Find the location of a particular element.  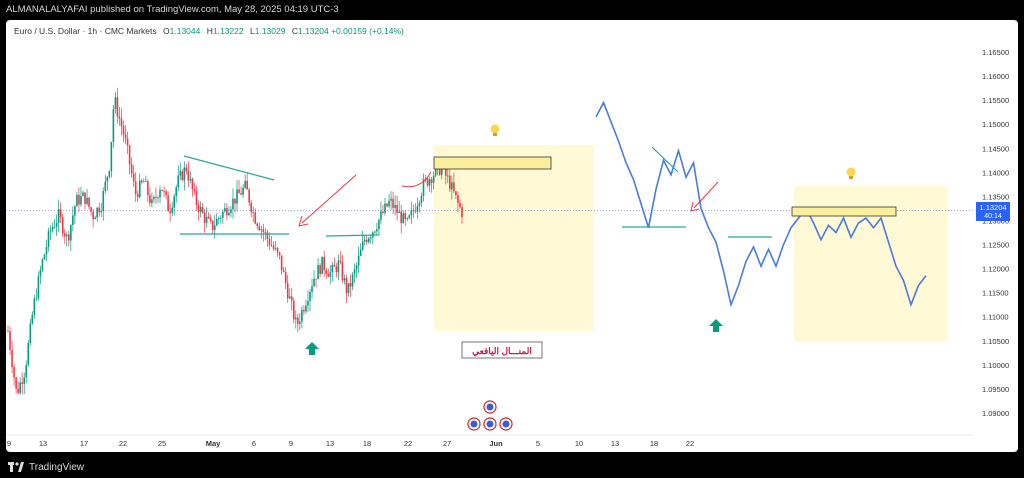

red-arrow-right is located at coordinates (706, 195).